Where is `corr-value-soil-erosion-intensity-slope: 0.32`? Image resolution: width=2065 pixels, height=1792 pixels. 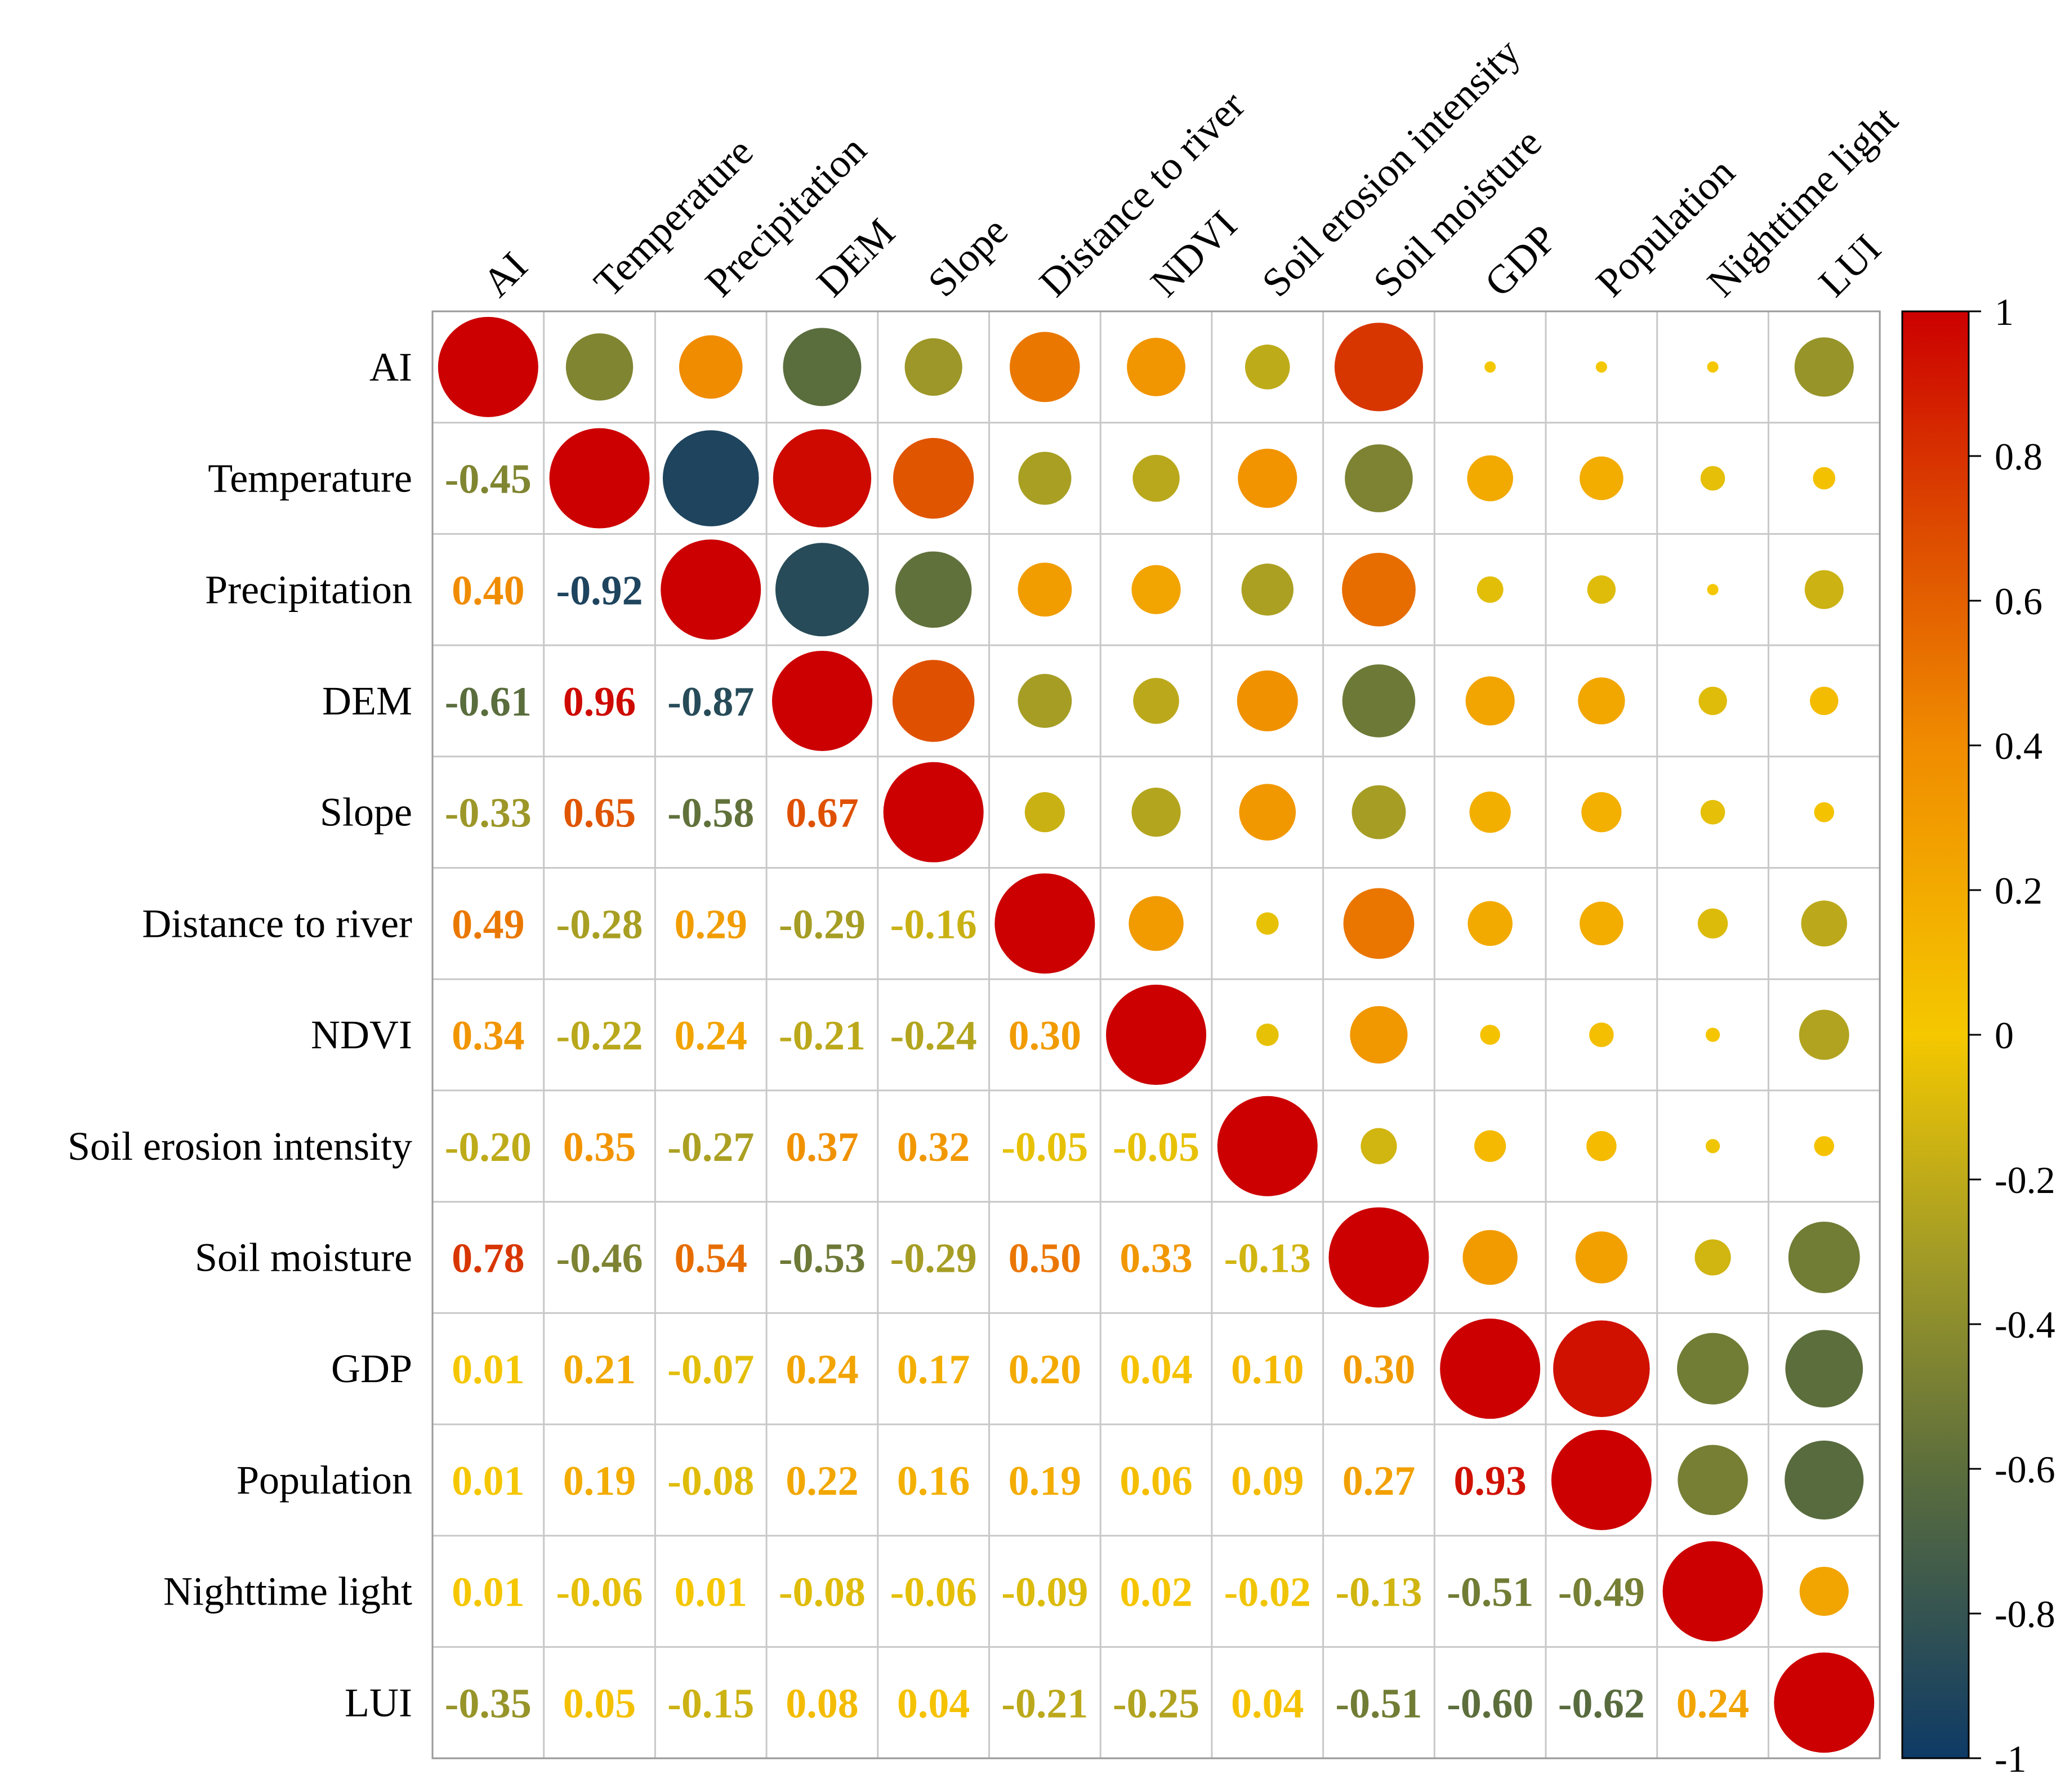
corr-value-soil-erosion-intensity-slope: 0.32 is located at coordinates (934, 1147).